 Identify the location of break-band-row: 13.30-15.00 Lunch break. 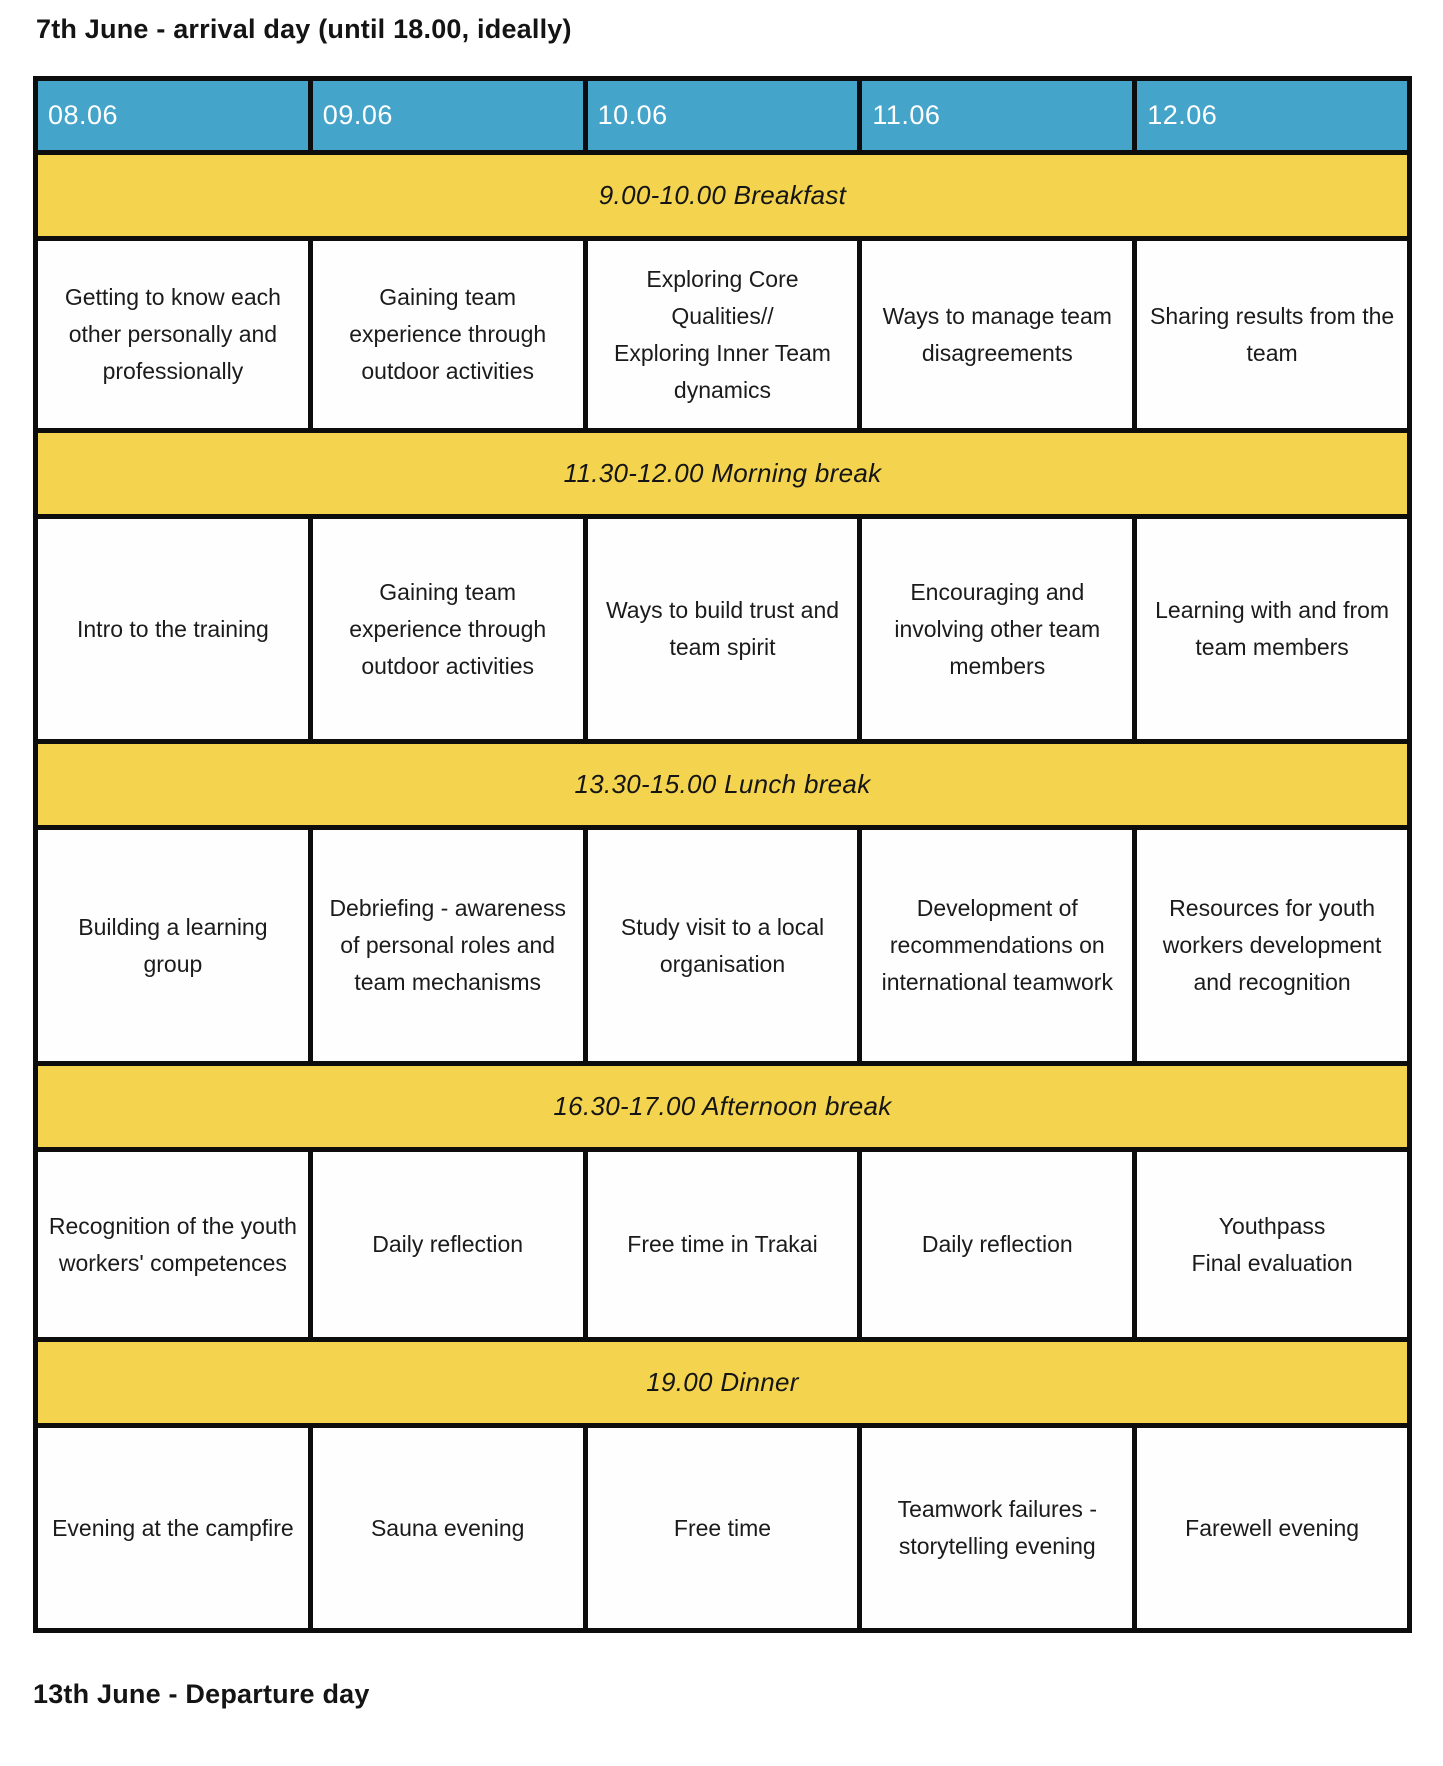
(722, 784).